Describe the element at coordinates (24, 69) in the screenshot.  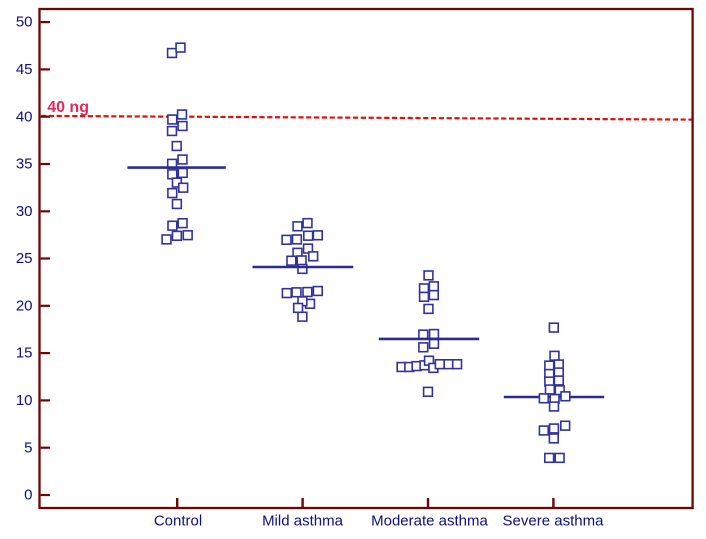
I see `svg-text: 45` at that location.